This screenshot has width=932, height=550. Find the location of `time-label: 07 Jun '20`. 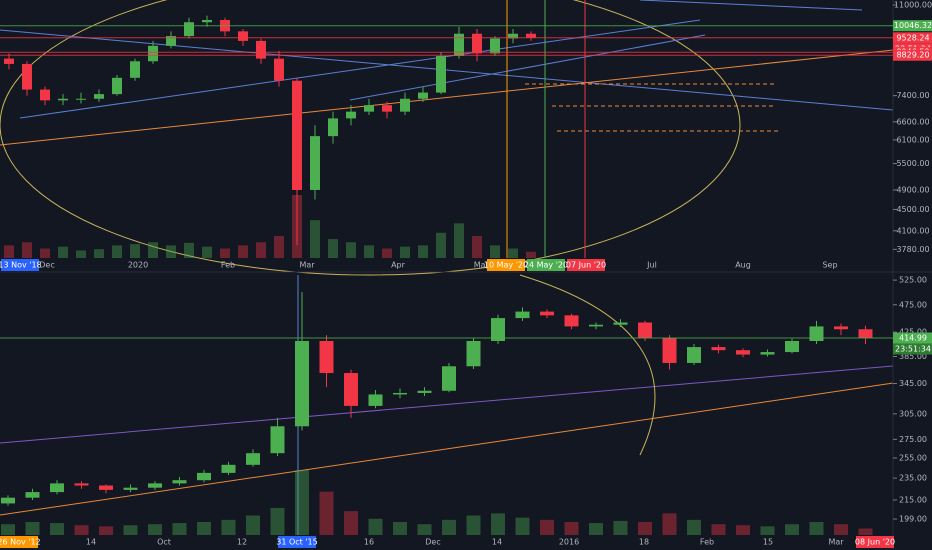

time-label: 07 Jun '20 is located at coordinates (586, 265).